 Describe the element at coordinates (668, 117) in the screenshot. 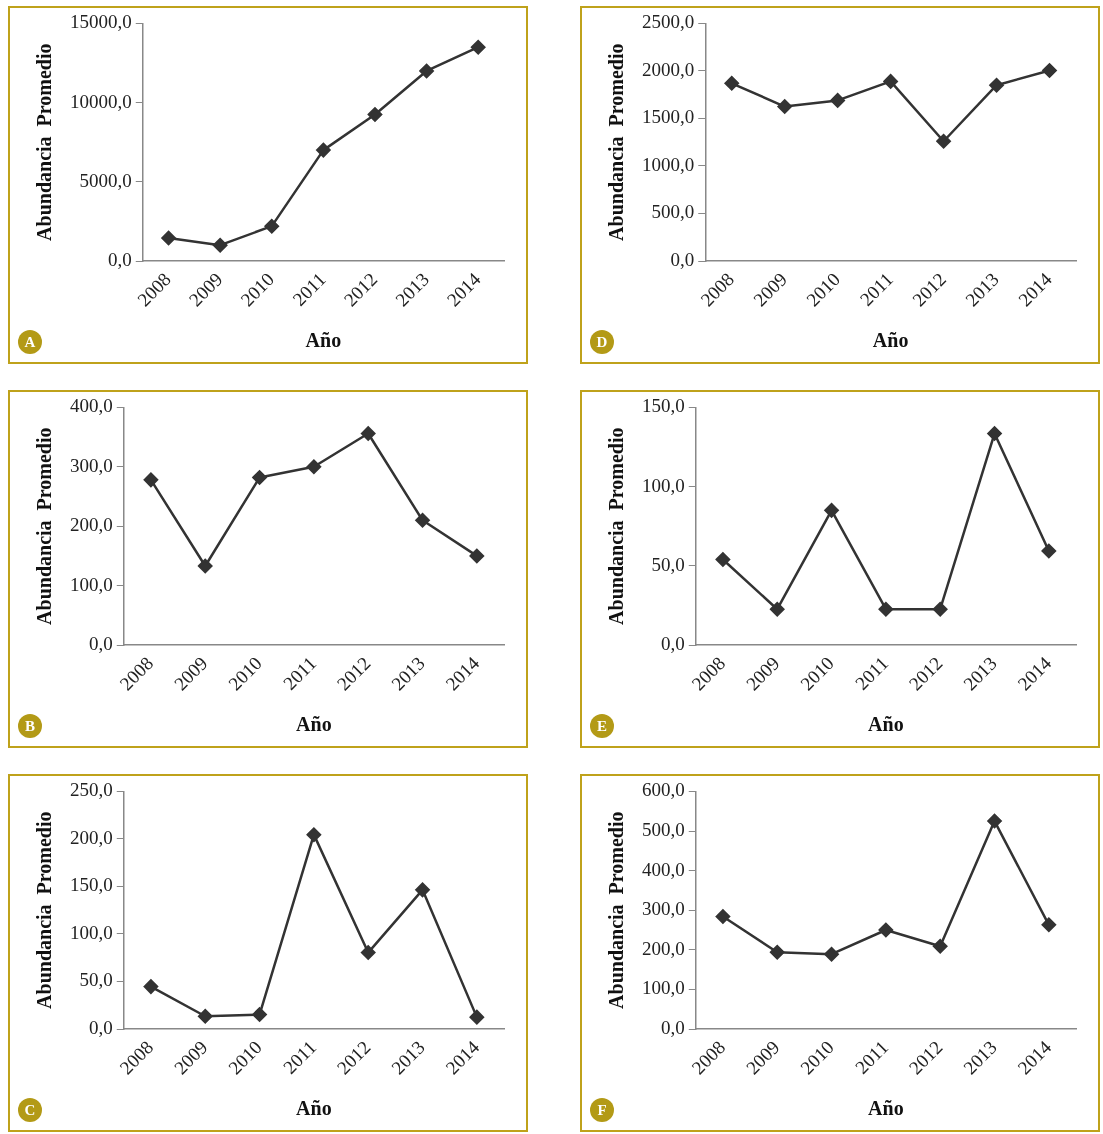

I see `y-tick-label: 1500,0` at that location.